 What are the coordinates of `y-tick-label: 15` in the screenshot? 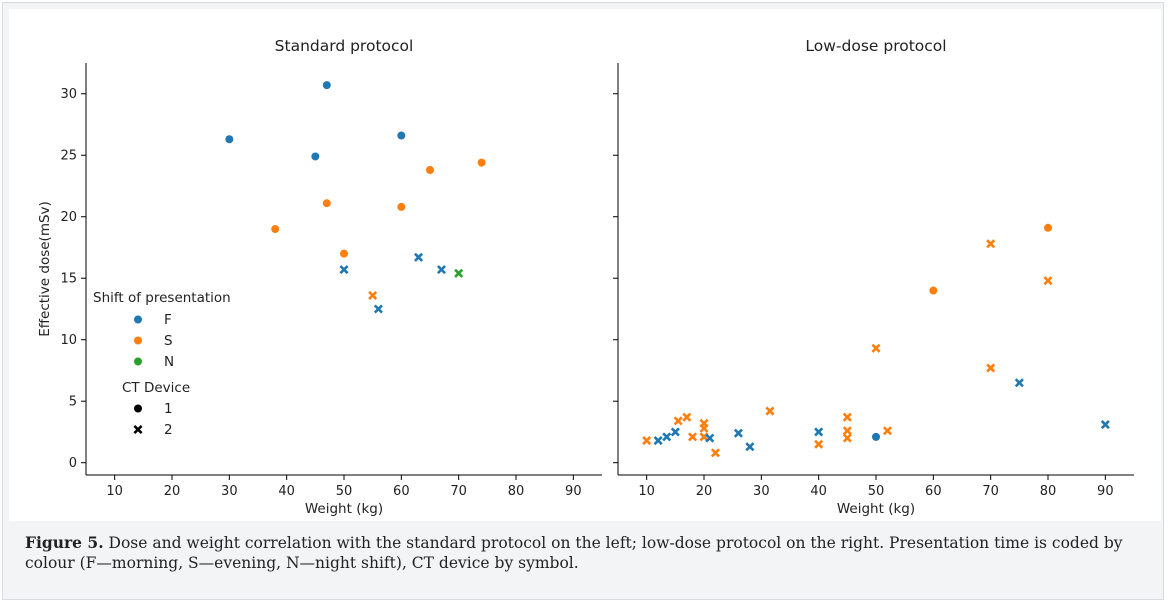 It's located at (68, 279).